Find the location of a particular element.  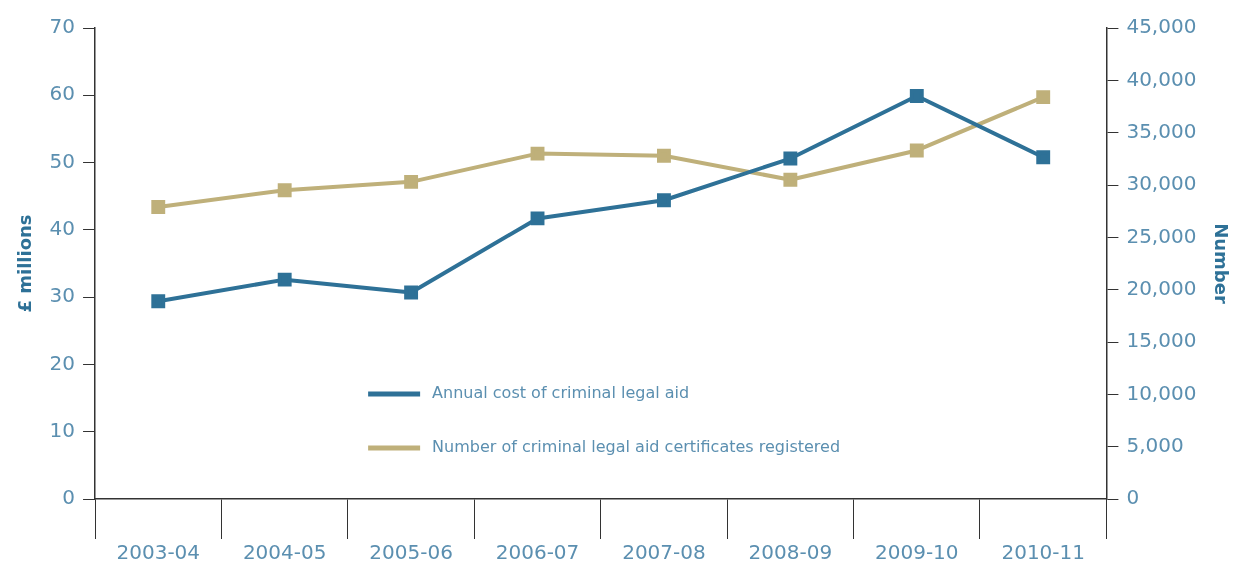

legend-label: Number of criminal legal aid certificates registered is located at coordinates (636, 447).